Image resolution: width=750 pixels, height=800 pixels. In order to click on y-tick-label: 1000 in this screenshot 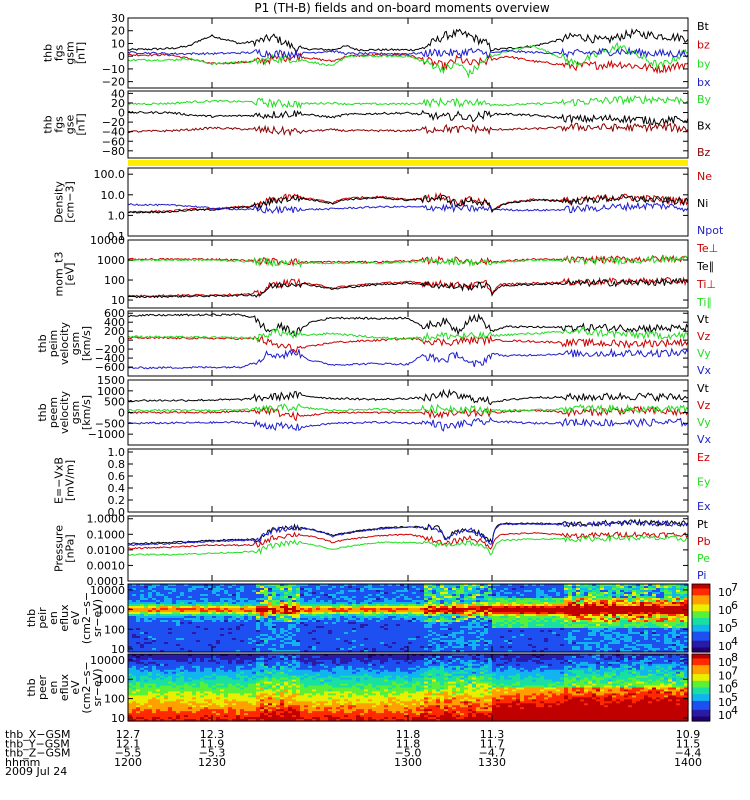, I will do `click(111, 260)`.